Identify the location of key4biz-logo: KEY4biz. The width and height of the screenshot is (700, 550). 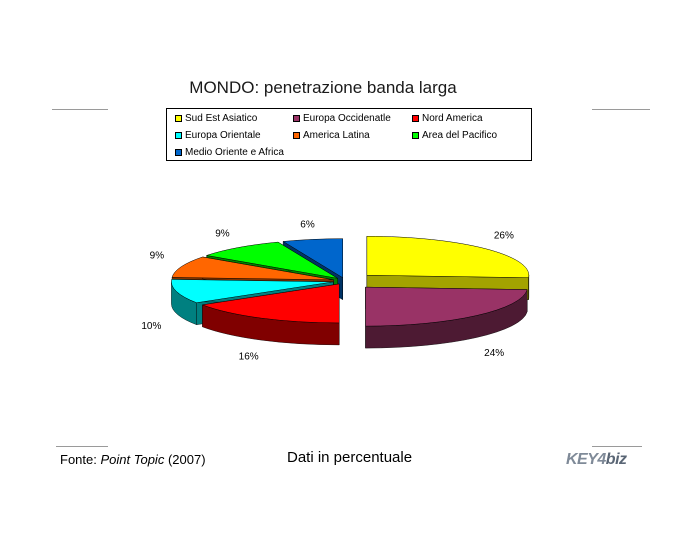
(596, 460).